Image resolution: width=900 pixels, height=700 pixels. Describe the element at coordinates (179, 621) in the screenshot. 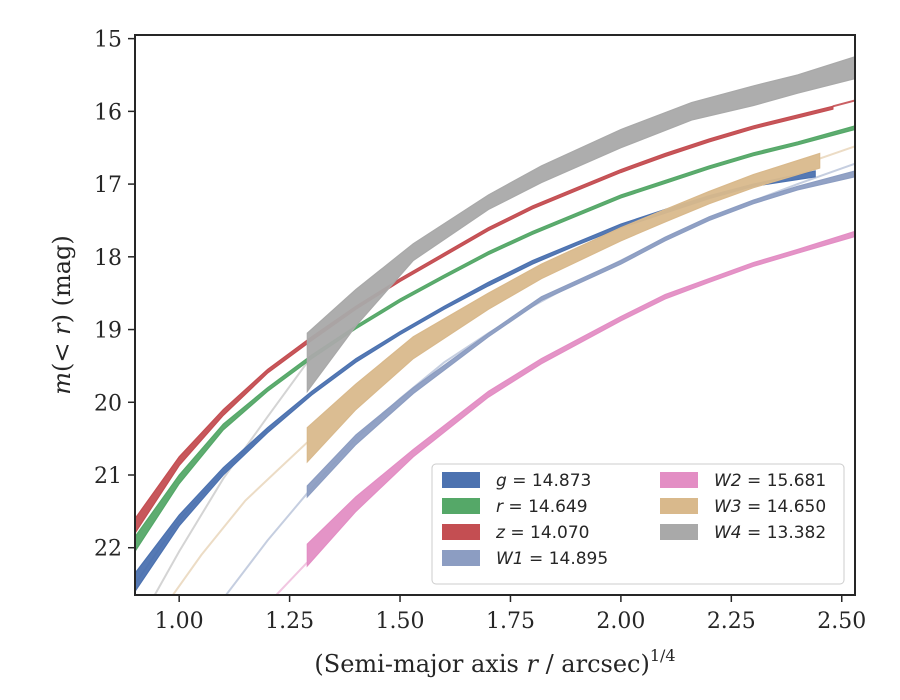

I see `x-tick-label: 1.00` at that location.